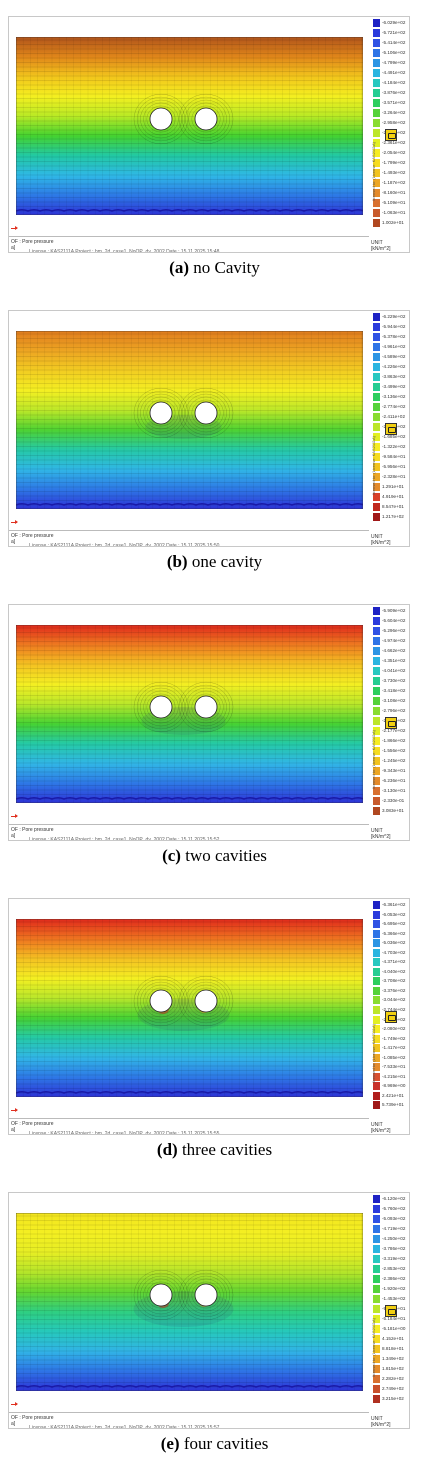 This screenshot has height=1476, width=429. What do you see at coordinates (189, 1118) in the screenshot?
I see `footer-divider` at bounding box center [189, 1118].